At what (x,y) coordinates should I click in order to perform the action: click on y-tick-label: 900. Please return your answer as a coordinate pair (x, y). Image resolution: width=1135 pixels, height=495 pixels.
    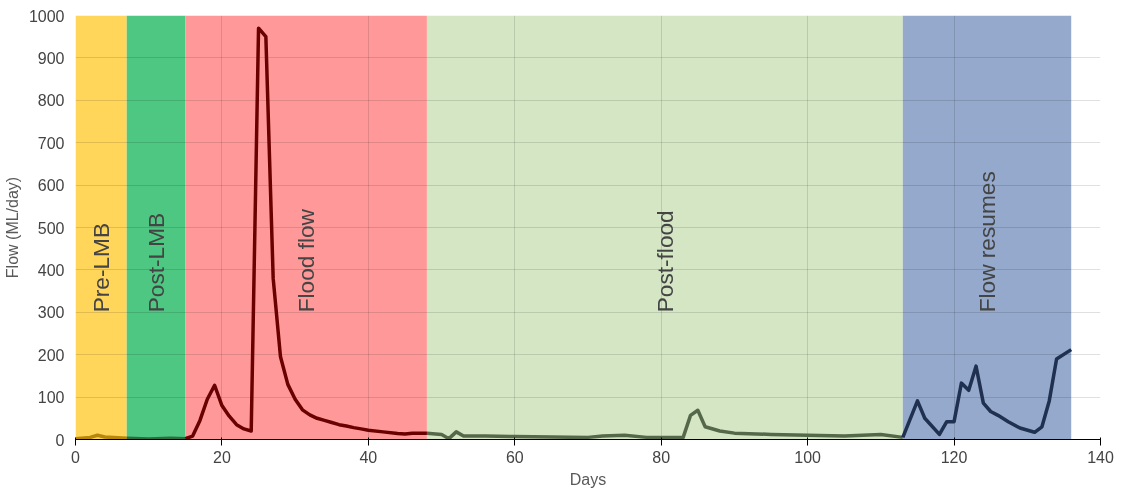
    Looking at the image, I should click on (51, 58).